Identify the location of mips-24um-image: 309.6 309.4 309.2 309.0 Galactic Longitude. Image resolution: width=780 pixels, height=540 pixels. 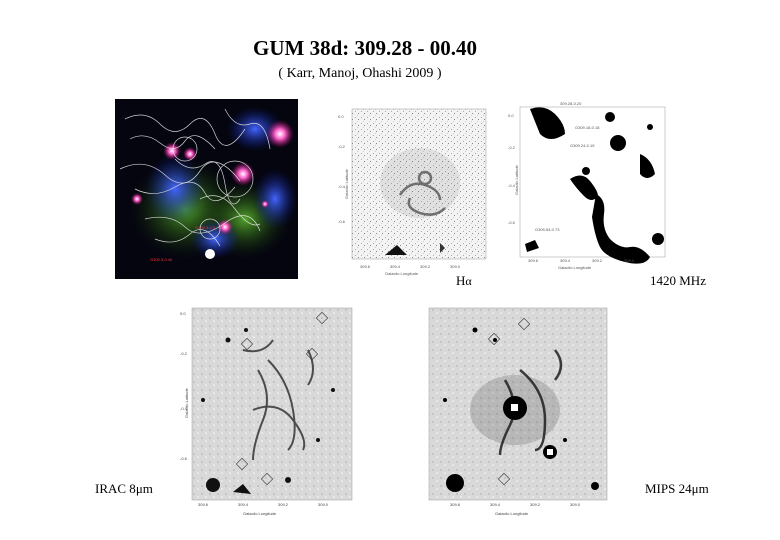
(515, 410).